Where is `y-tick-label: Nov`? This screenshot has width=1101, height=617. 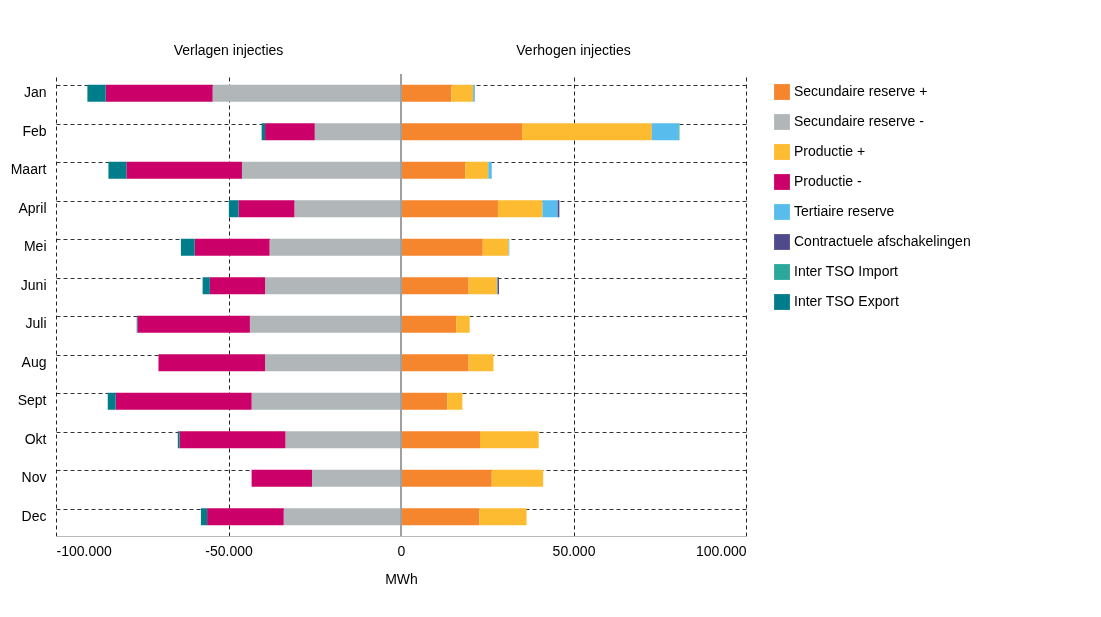
y-tick-label: Nov is located at coordinates (34, 477).